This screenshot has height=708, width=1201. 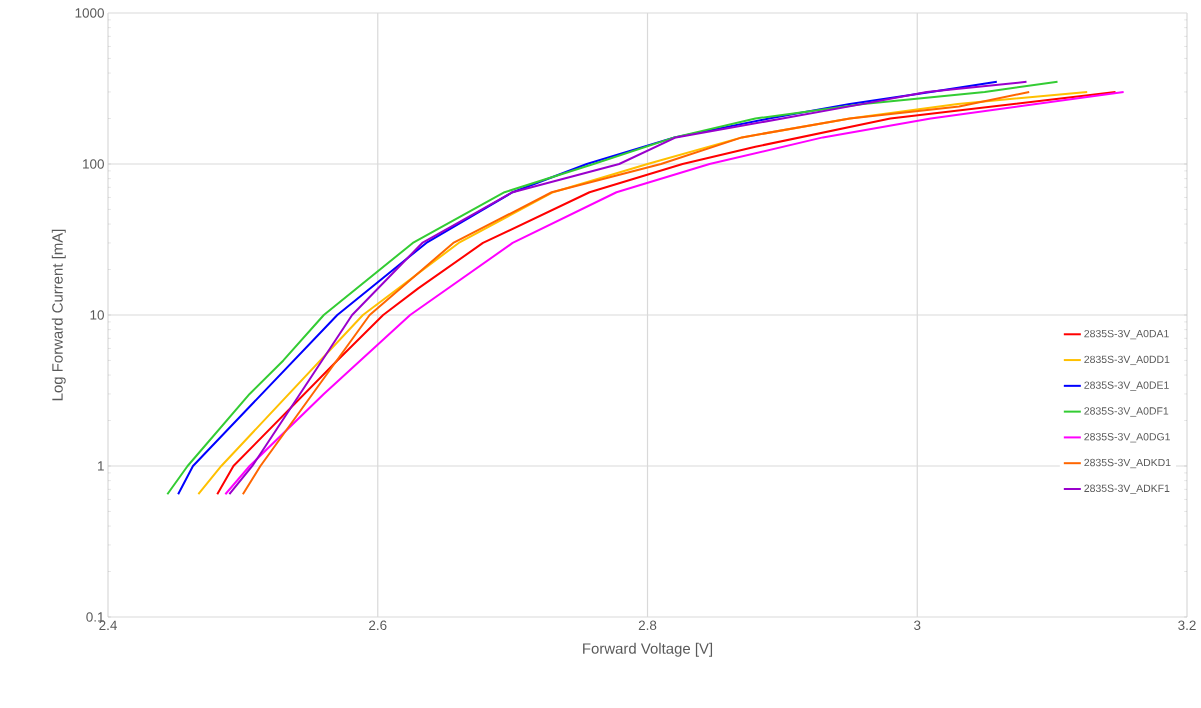 I want to click on legend-label: 2835S-3V_ADKF1, so click(x=1127, y=489).